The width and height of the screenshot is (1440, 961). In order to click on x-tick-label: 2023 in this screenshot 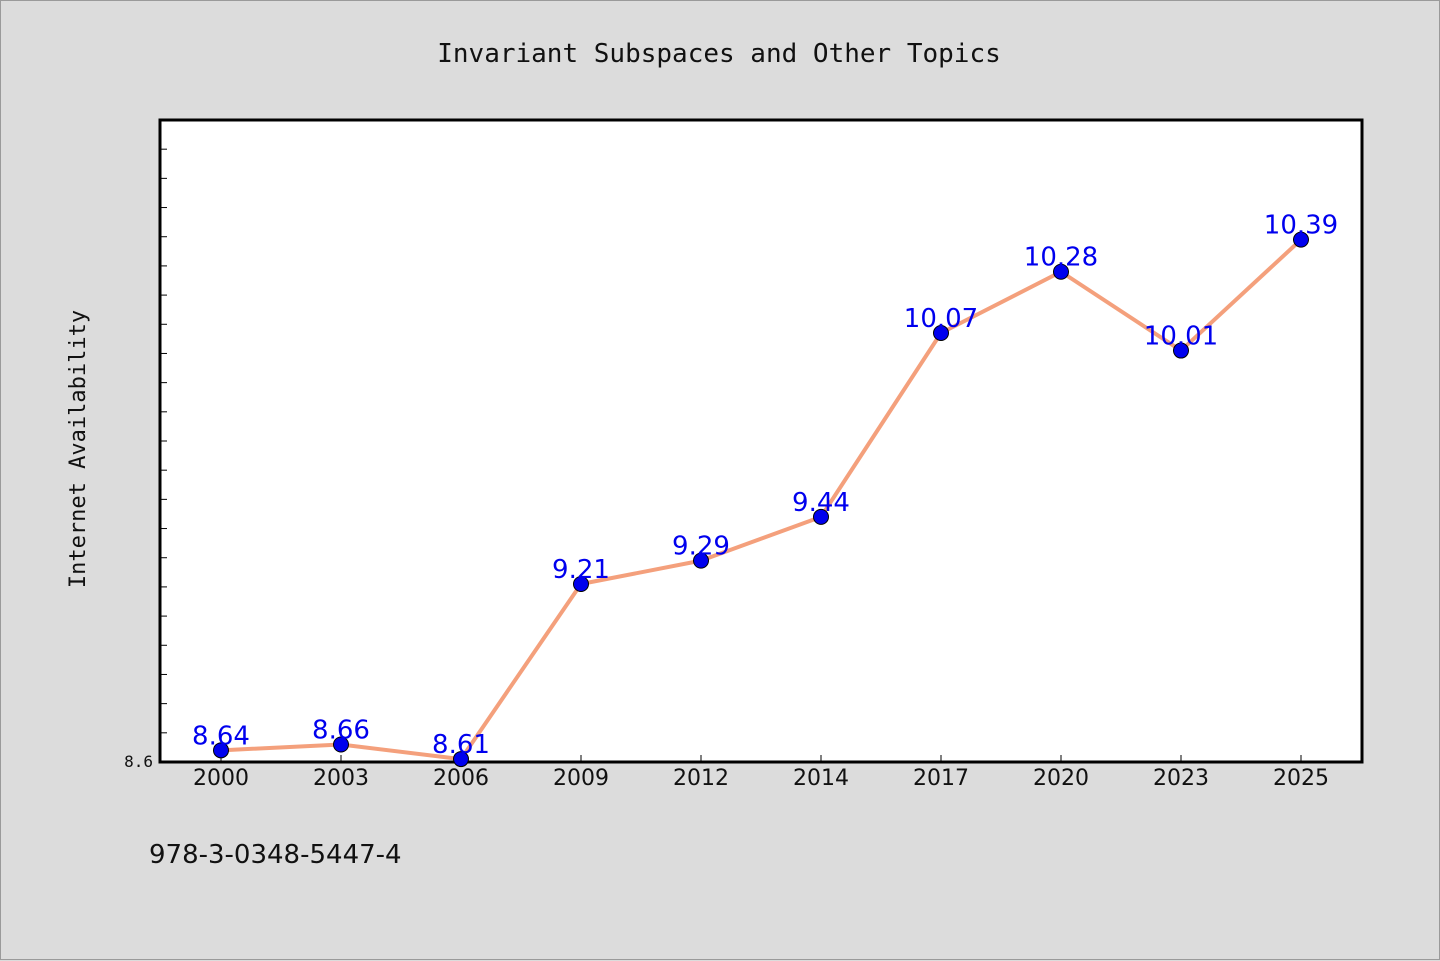, I will do `click(1181, 778)`.